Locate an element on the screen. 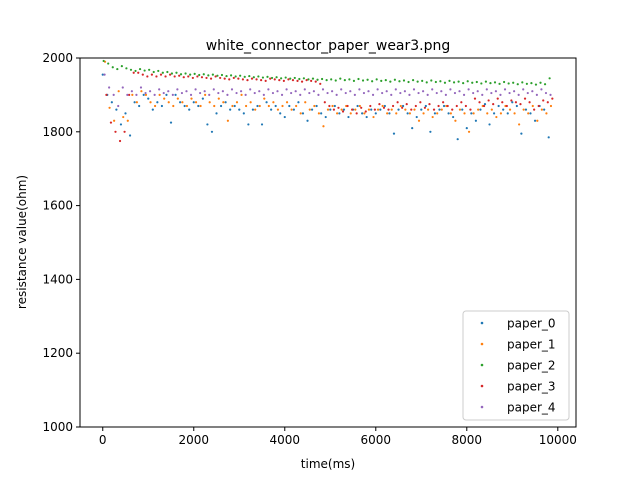  y-tick-label: 1400 is located at coordinates (57, 279).